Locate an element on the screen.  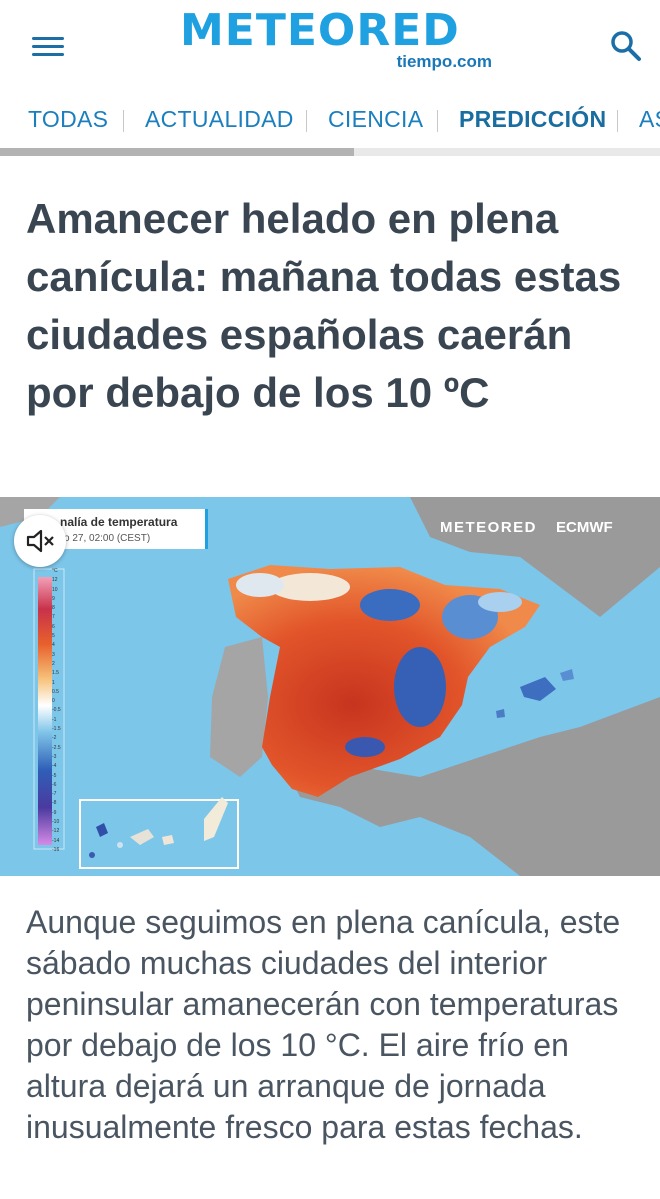
legend-tick-label: 6 is located at coordinates (53, 626).